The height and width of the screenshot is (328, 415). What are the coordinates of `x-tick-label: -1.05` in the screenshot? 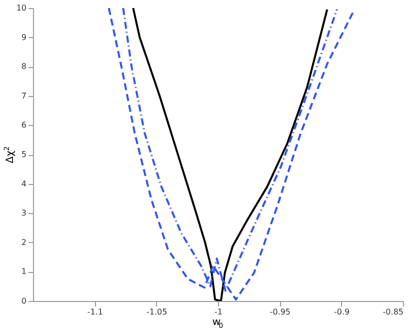 It's located at (157, 312).